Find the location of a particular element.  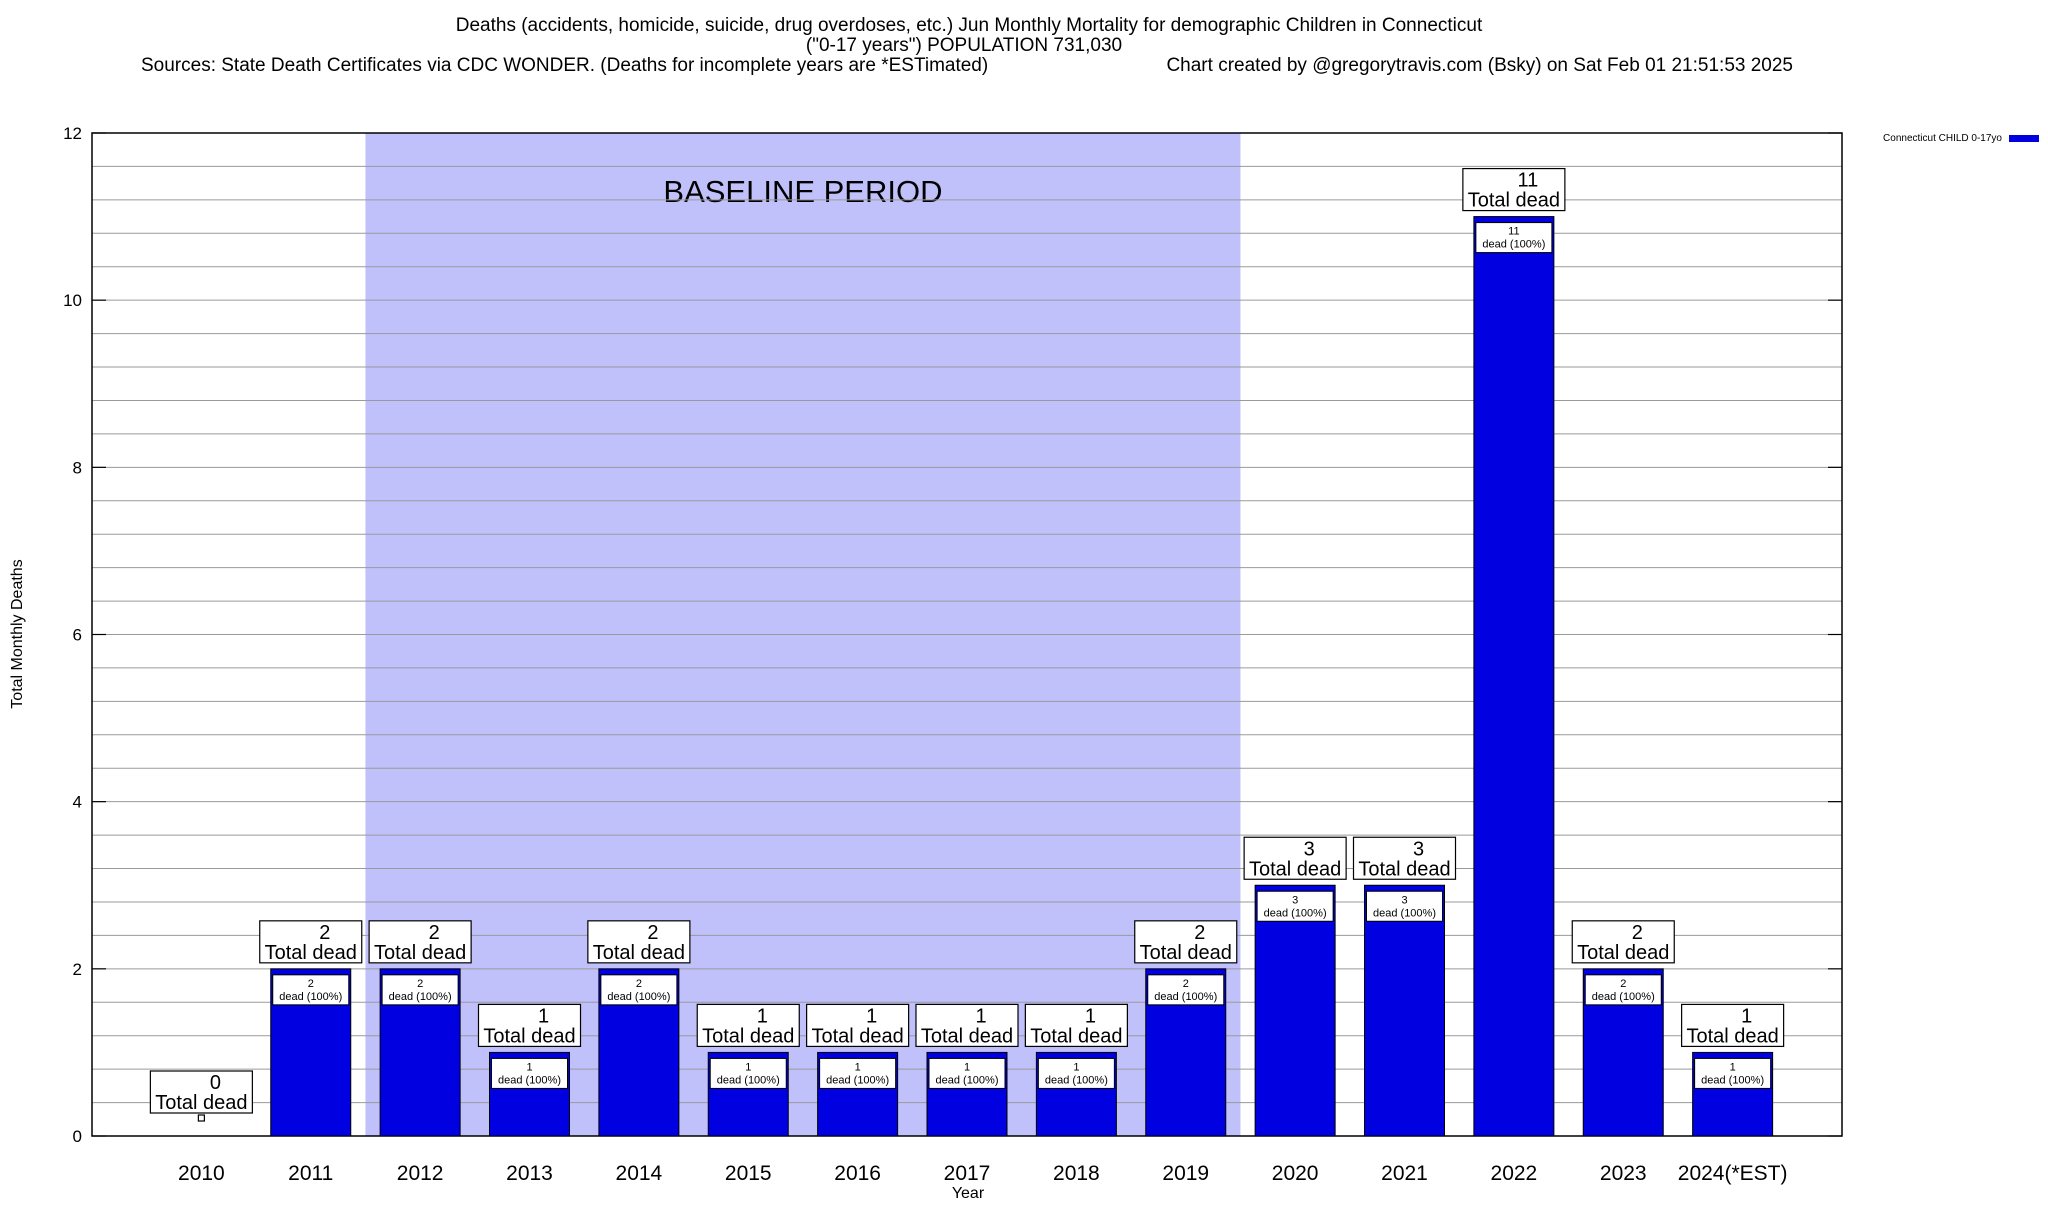

y-tick-label: 10 is located at coordinates (72, 300).